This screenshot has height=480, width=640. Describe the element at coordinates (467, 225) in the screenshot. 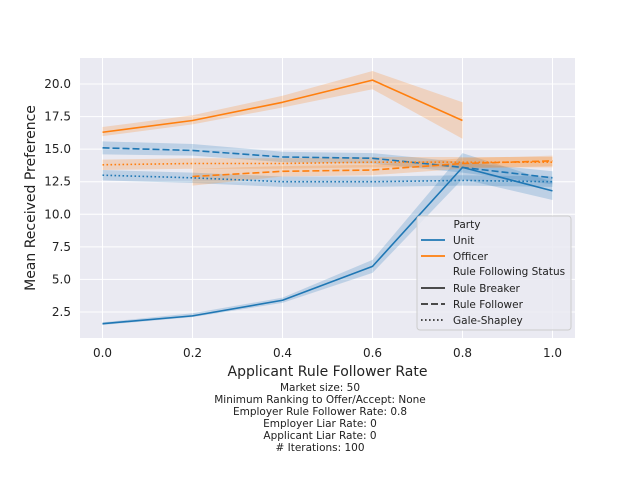

I see `legend-hue-title: Party` at that location.